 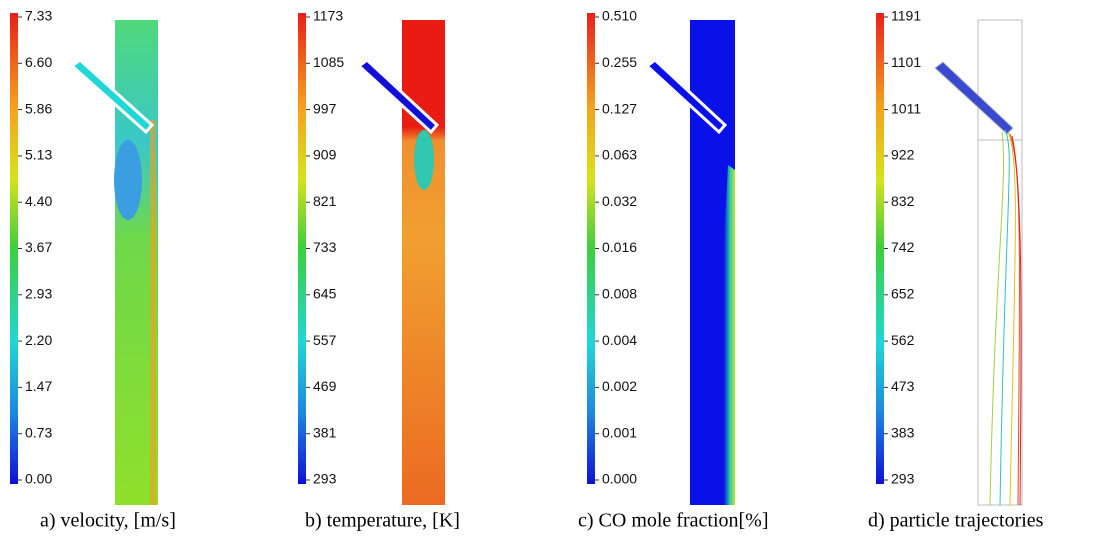 What do you see at coordinates (325, 432) in the screenshot?
I see `colorbar-label: 381` at bounding box center [325, 432].